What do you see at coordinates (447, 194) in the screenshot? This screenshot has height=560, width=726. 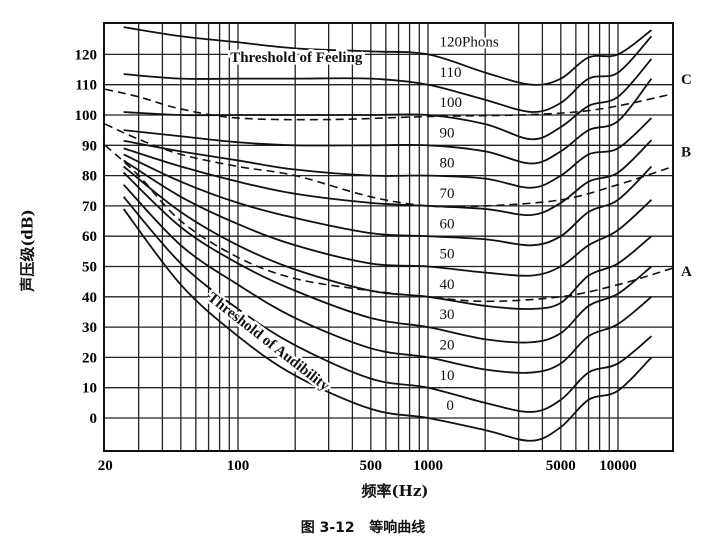 I see `phon-label-70: 70` at bounding box center [447, 194].